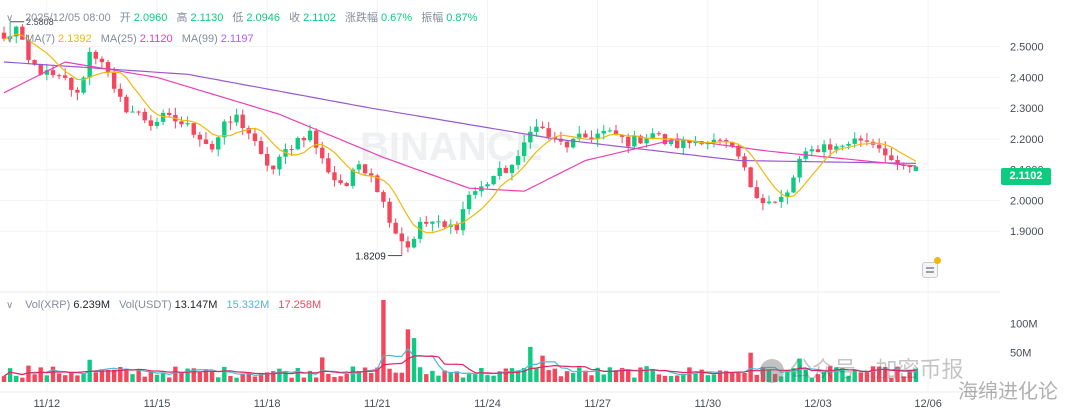 Image resolution: width=1080 pixels, height=413 pixels. I want to click on wechat-icon, so click(772, 371).